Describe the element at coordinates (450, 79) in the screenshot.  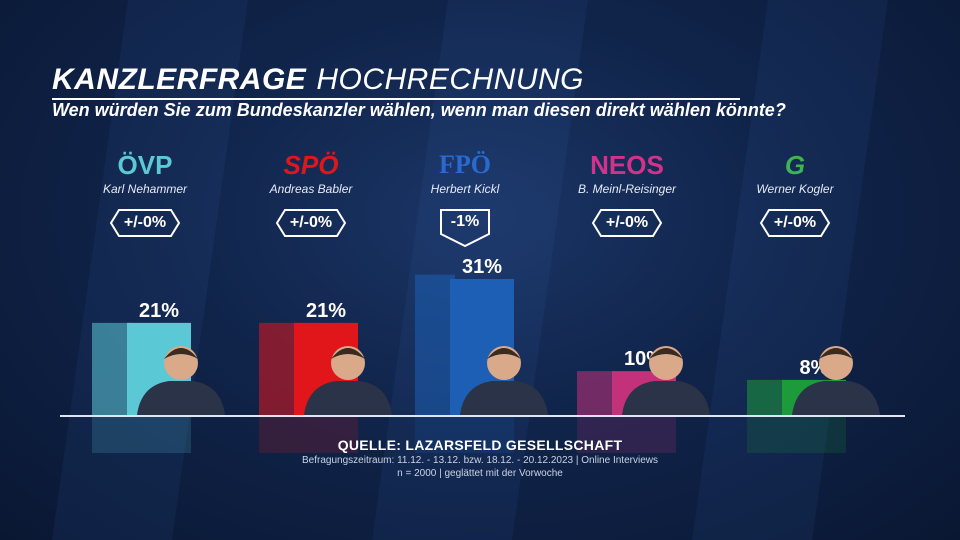
I see `title-light: HOCHRECHNUNG` at that location.